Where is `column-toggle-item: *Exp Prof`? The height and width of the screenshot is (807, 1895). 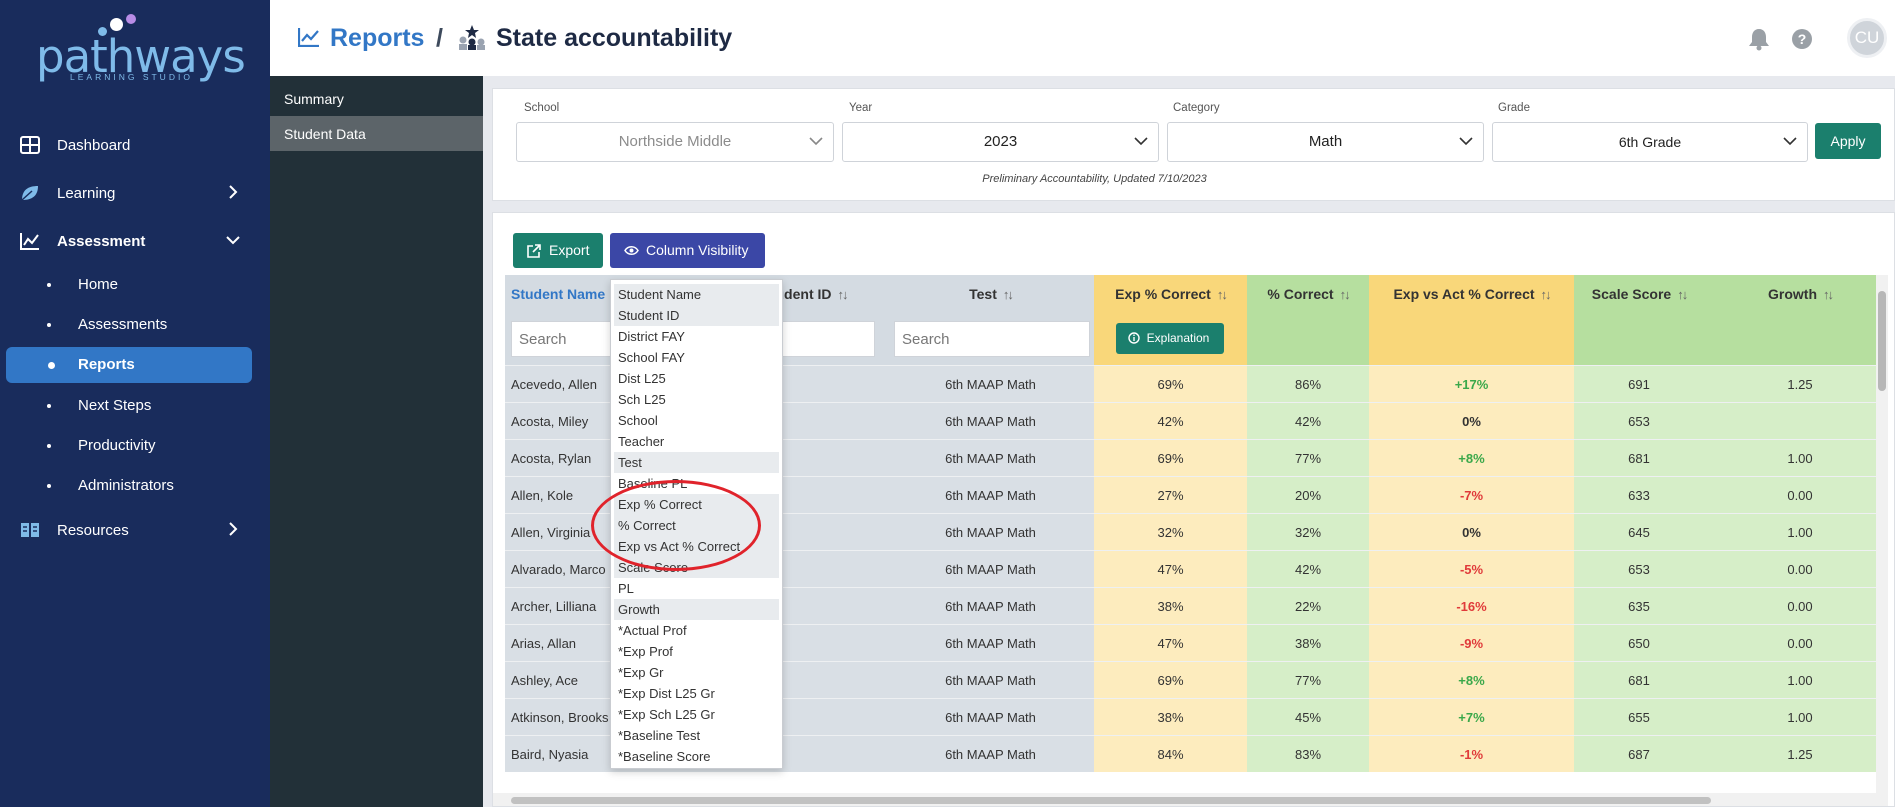
column-toggle-item: *Exp Prof is located at coordinates (645, 651).